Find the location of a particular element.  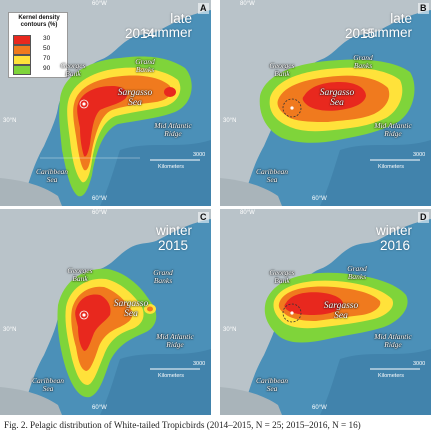

legend-item-90: 90 is located at coordinates (39, 70).